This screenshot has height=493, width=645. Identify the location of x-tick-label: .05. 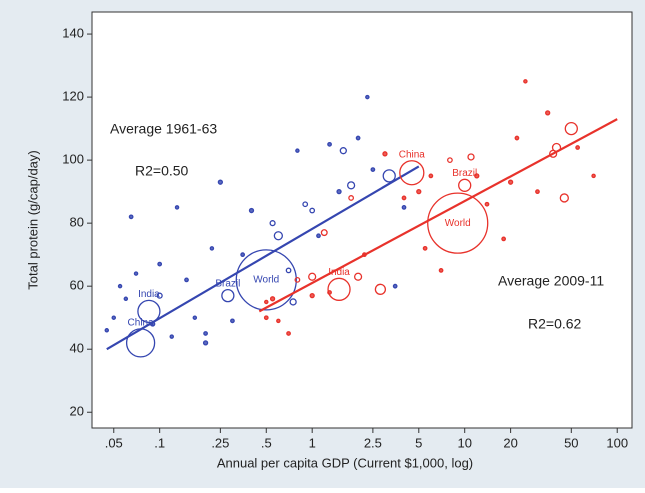
(114, 442).